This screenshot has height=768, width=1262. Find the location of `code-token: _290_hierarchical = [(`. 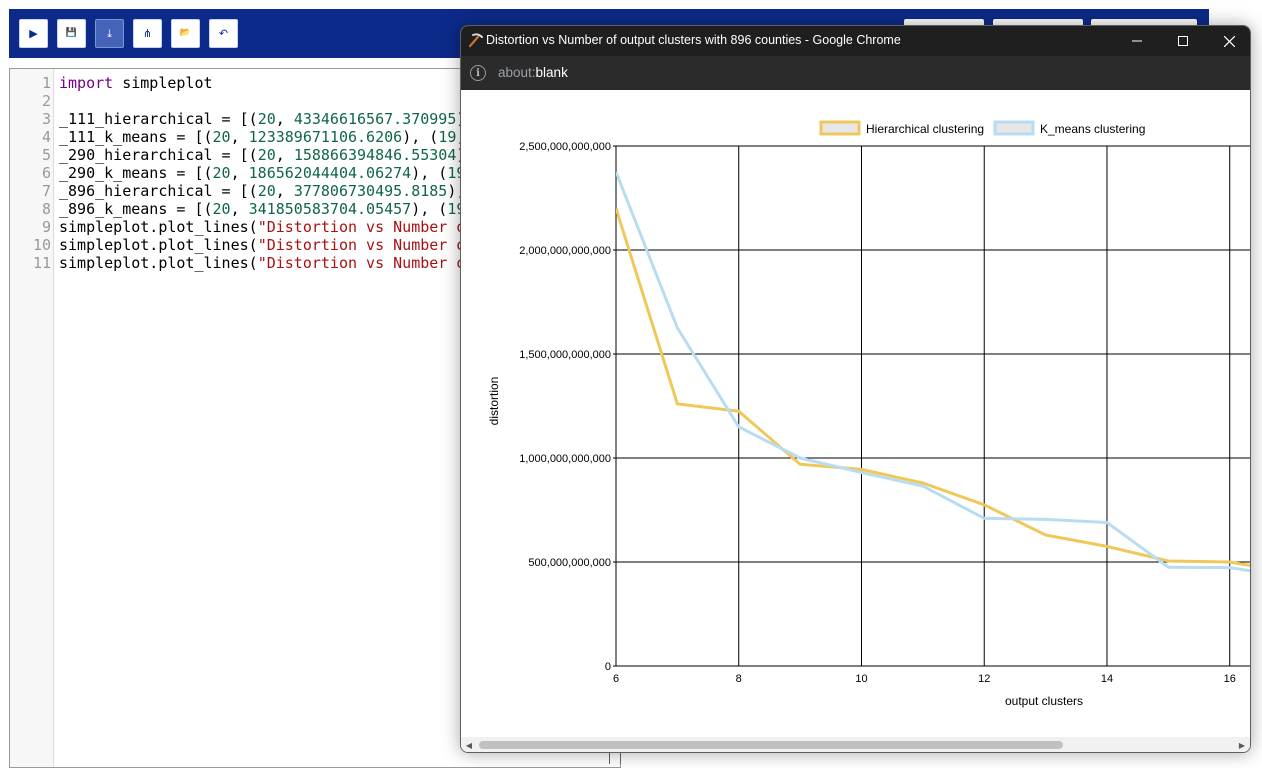

code-token: _290_hierarchical = [( is located at coordinates (158, 155).